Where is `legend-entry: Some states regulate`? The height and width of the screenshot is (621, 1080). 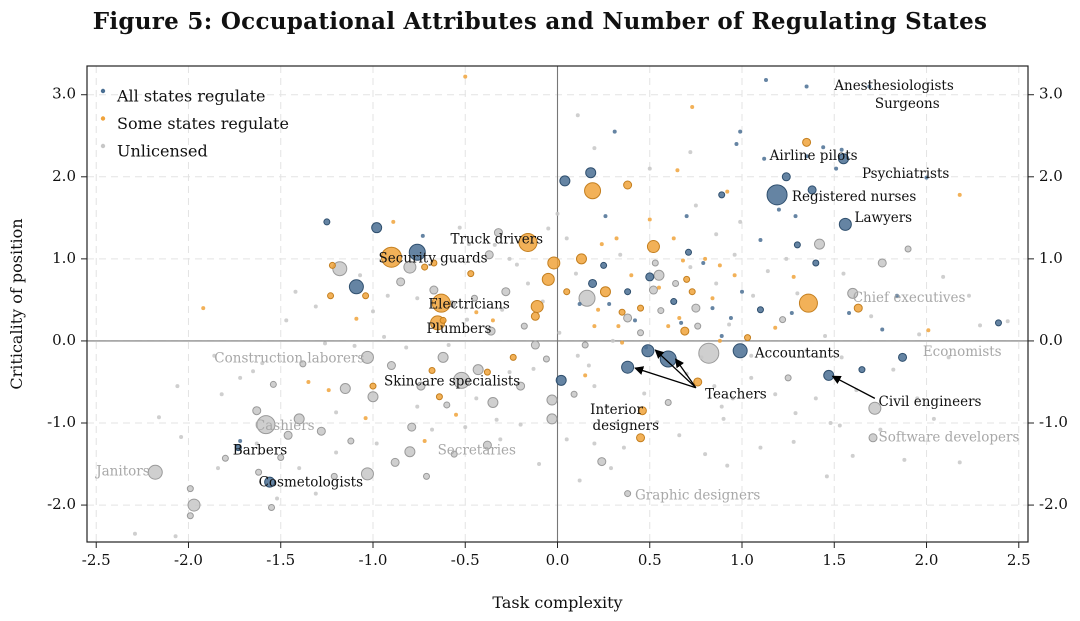
legend-entry: Some states regulate is located at coordinates (203, 123).